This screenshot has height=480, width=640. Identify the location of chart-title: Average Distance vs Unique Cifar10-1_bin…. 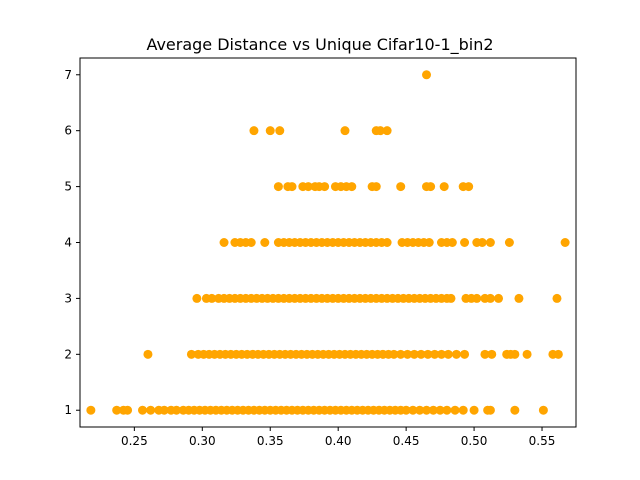
(319, 45).